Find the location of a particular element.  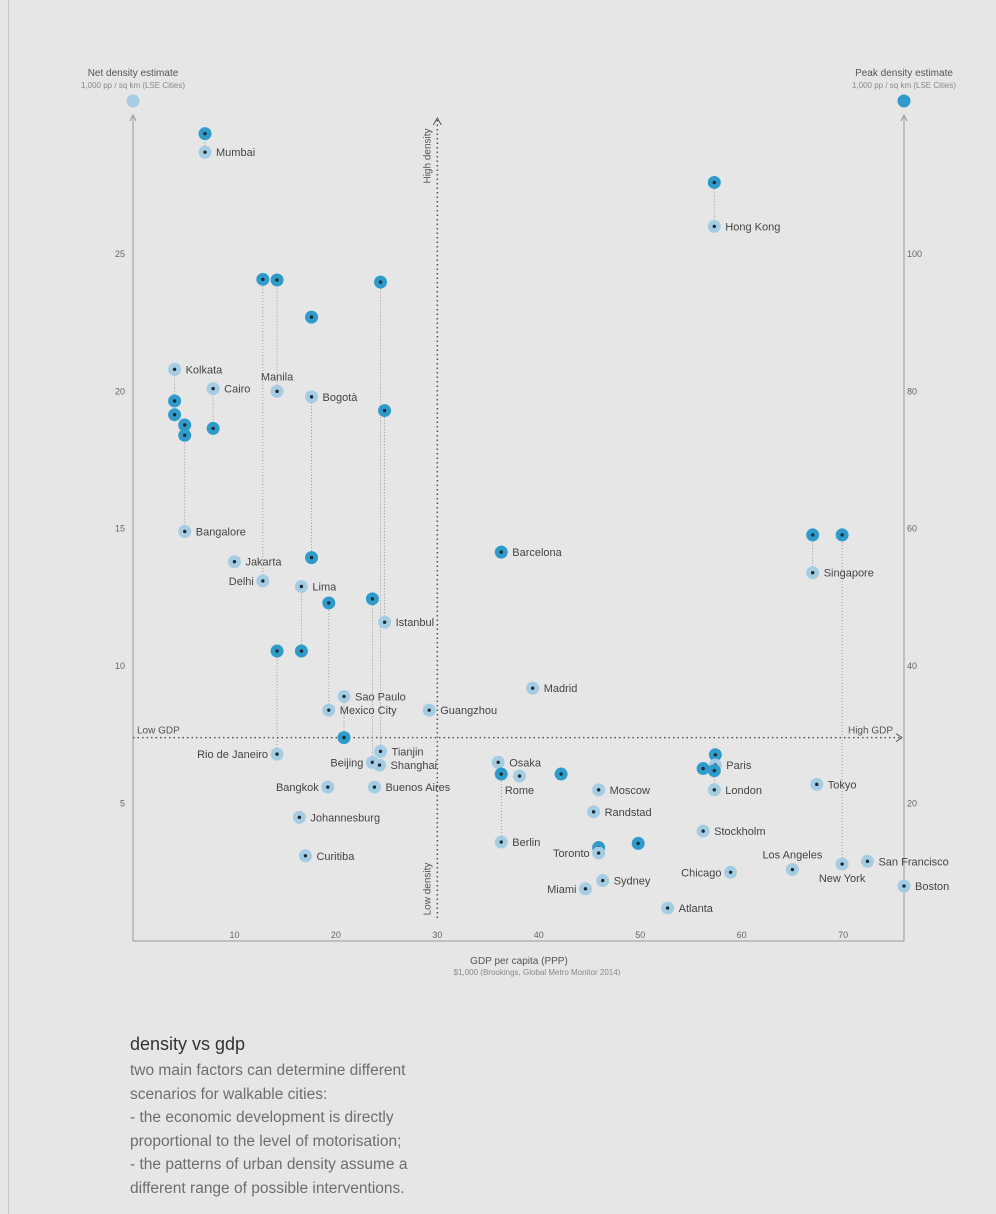

y-left-tick-label: 20 is located at coordinates (120, 391).